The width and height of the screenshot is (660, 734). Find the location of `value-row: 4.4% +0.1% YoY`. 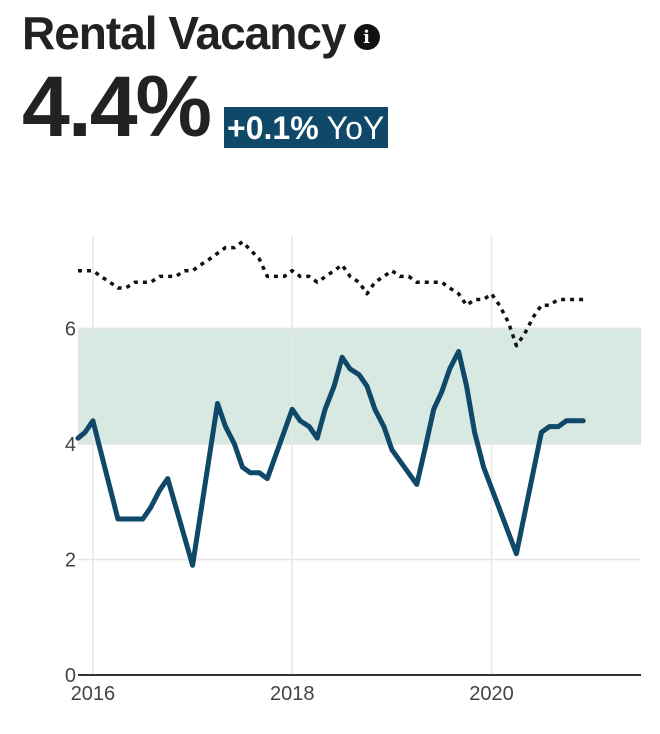

value-row: 4.4% +0.1% YoY is located at coordinates (205, 107).